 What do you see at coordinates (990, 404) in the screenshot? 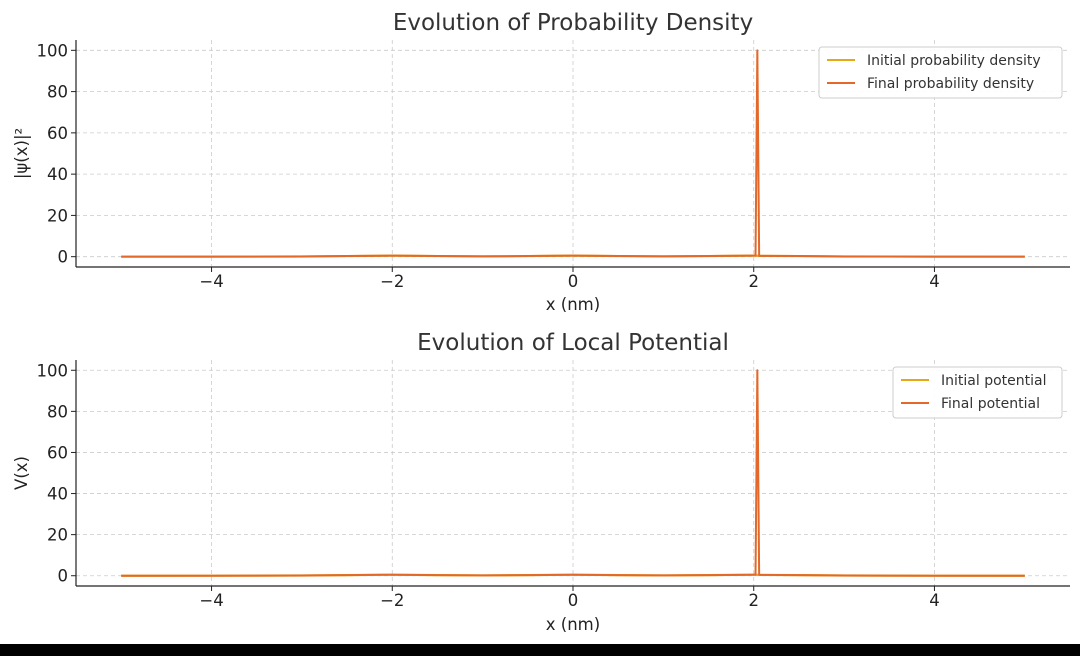
I see `legend-entry: Final potential` at bounding box center [990, 404].